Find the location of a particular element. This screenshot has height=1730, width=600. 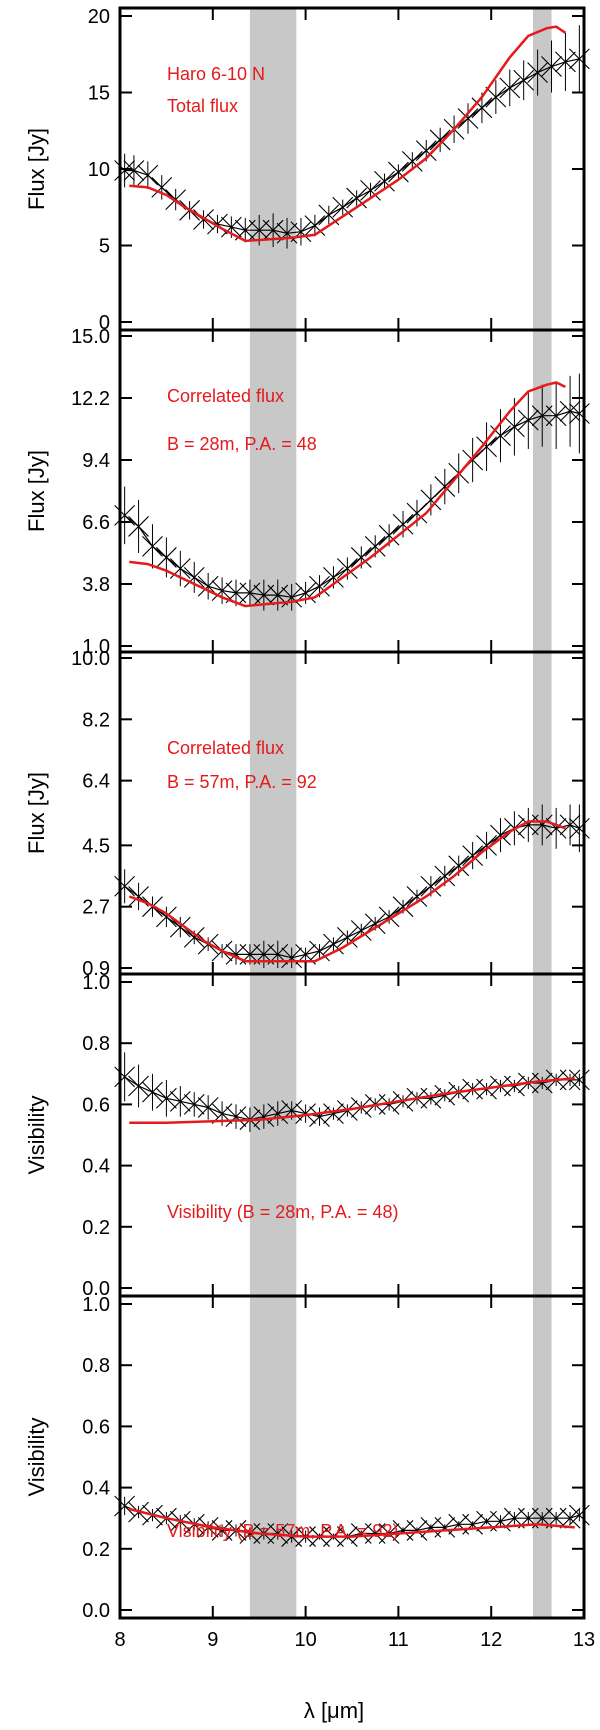

x-tick-label: 12 is located at coordinates (491, 1640).